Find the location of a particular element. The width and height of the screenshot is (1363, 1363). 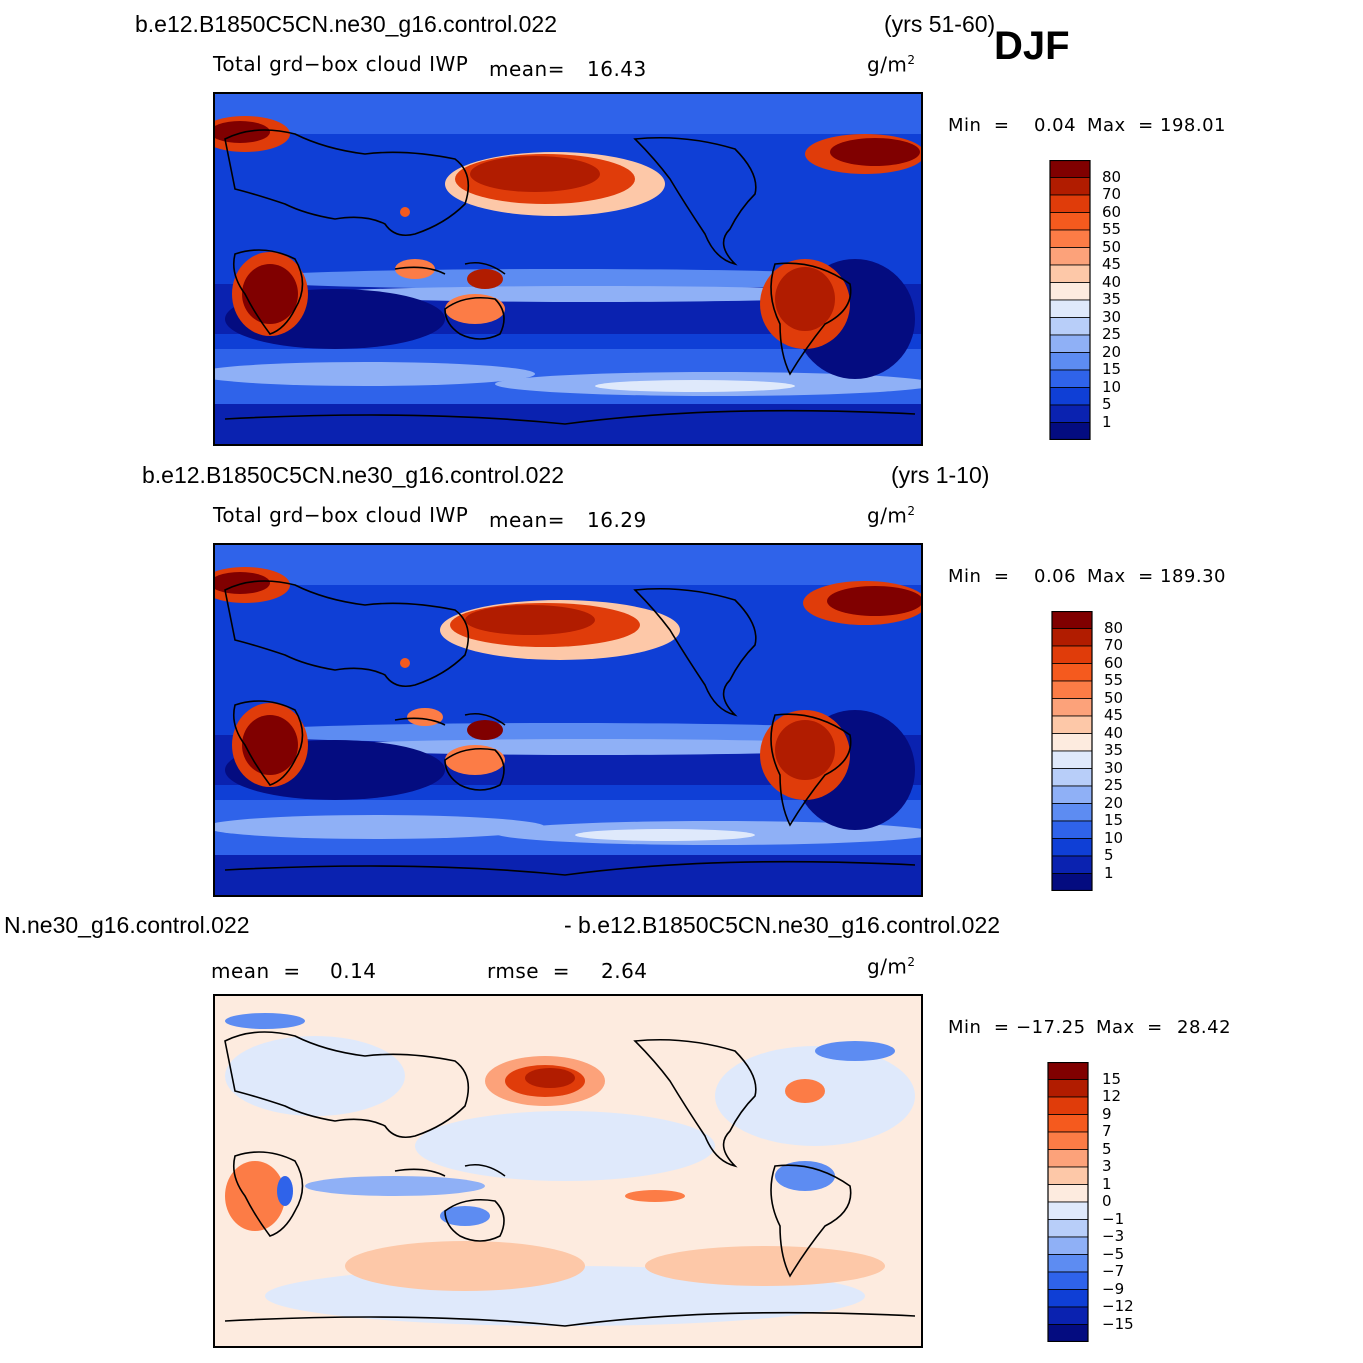

panel3-case-right: - b.e12.B1850C5CN.ne30_g16.control.022 is located at coordinates (782, 925).